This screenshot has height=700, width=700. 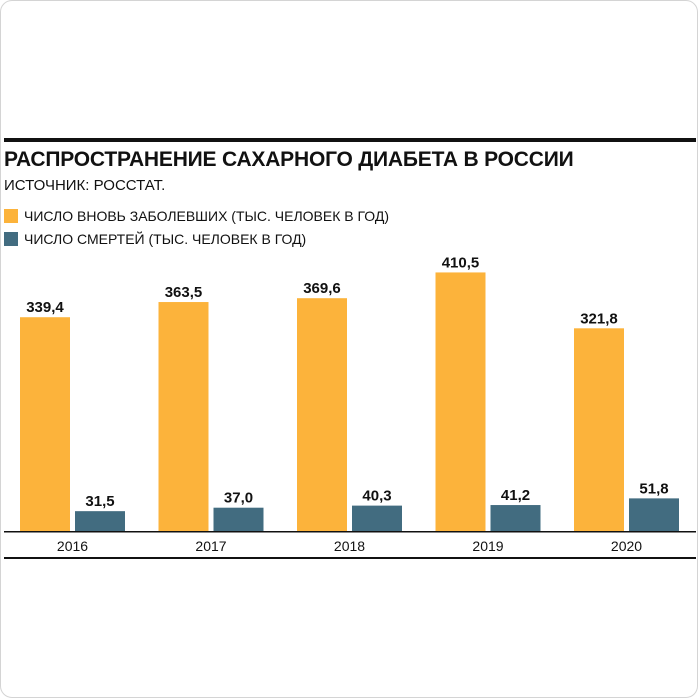 What do you see at coordinates (350, 140) in the screenshot?
I see `top-rule` at bounding box center [350, 140].